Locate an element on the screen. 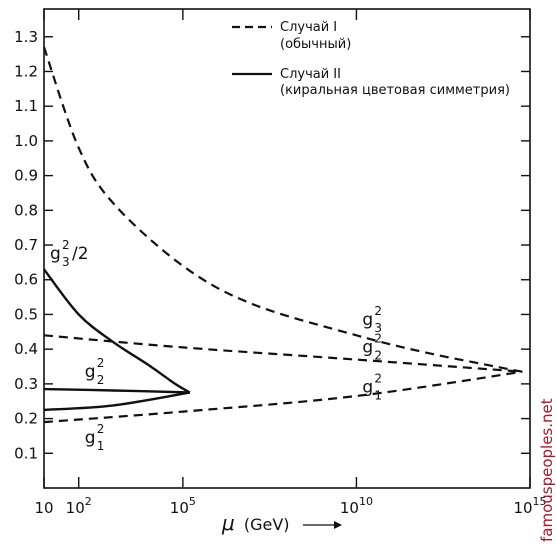 The image size is (556, 550). x-axis-unit: (GeV) is located at coordinates (267, 524).